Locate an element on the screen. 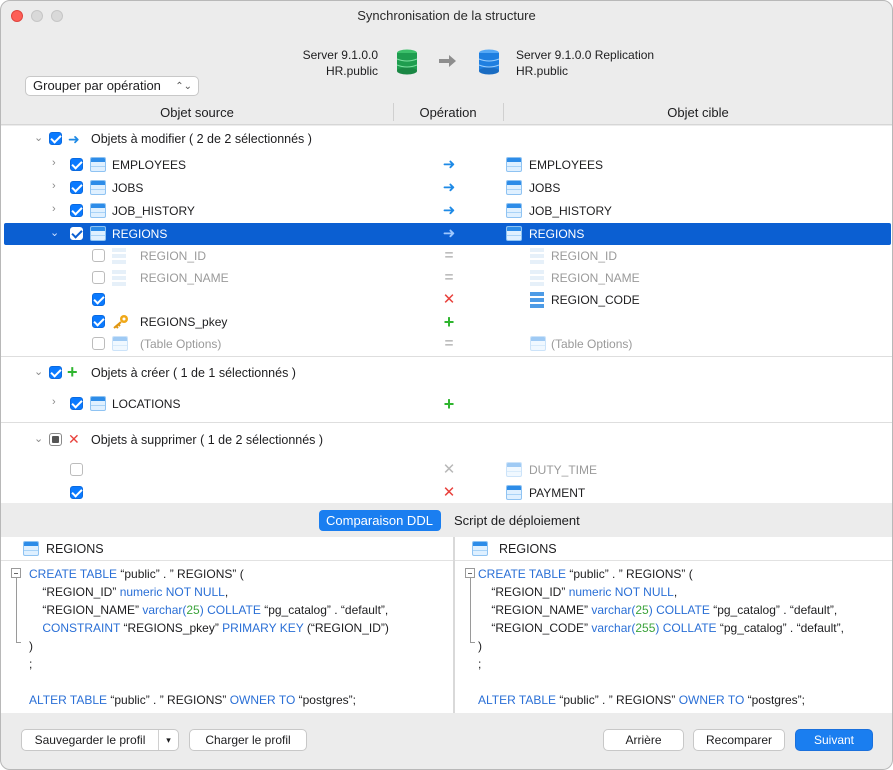  target-object-label: JOBS is located at coordinates (545, 188).